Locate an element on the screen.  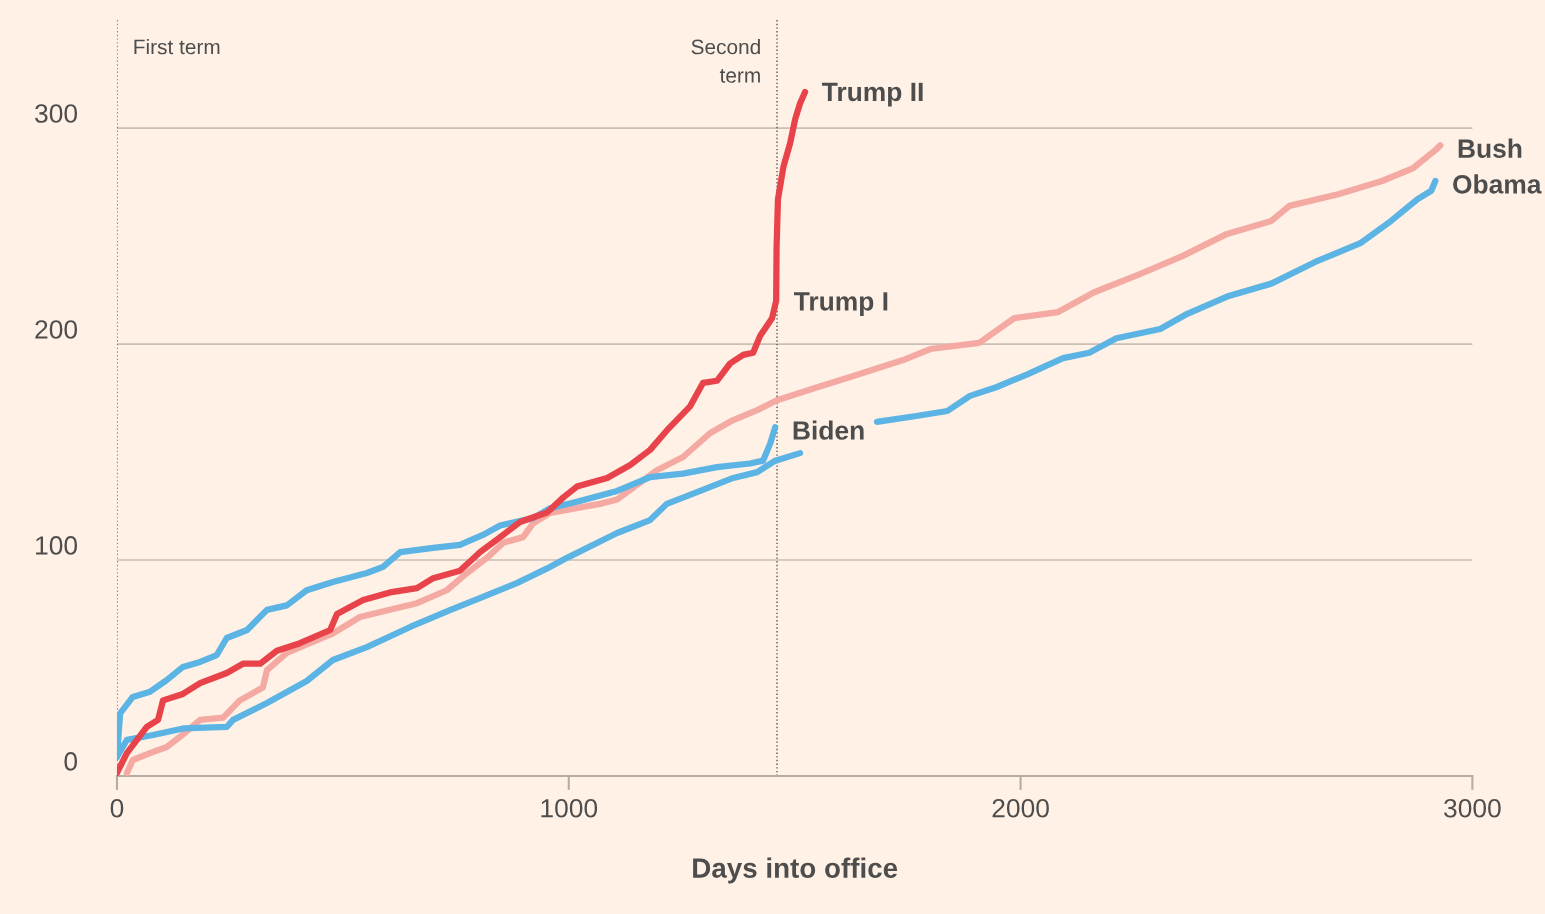
x-tick-label: 2000 is located at coordinates (1020, 808).